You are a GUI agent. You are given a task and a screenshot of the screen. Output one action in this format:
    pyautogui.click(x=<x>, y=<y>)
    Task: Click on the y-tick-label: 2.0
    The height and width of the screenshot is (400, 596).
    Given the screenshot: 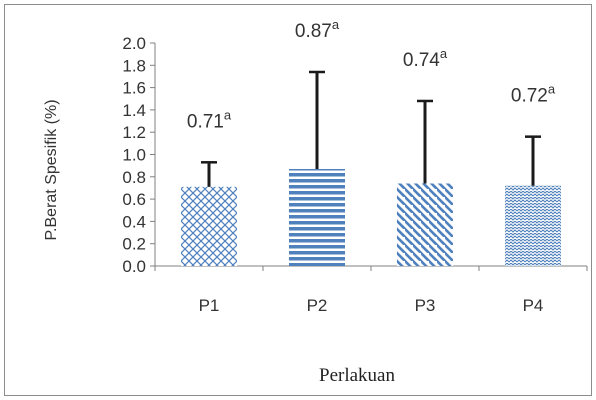 What is the action you would take?
    pyautogui.click(x=134, y=43)
    